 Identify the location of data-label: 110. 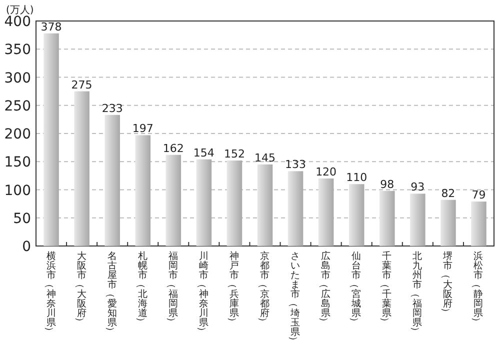
(357, 177).